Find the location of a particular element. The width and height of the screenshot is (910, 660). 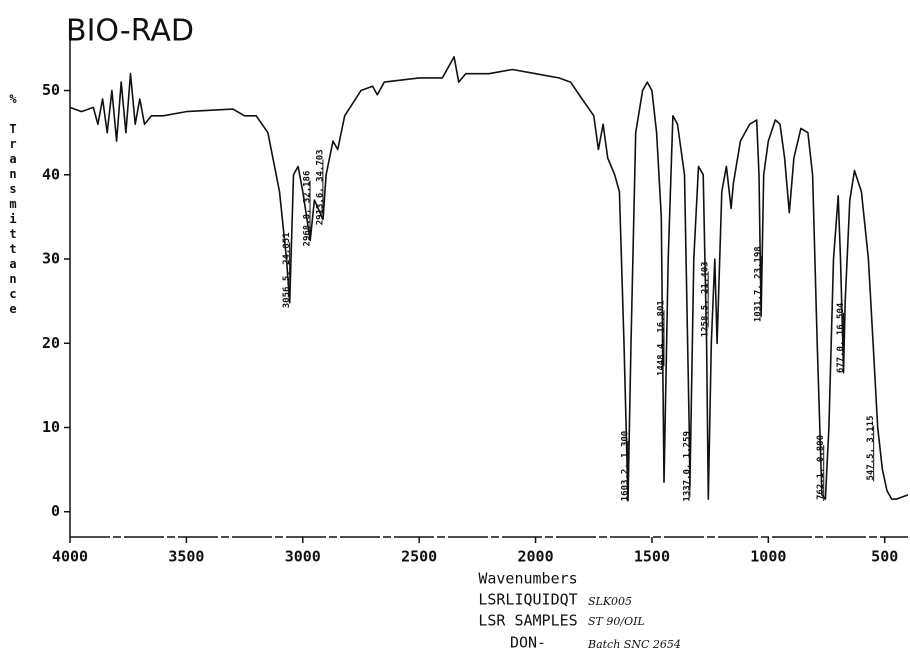

handwritten-note: SLK005 is located at coordinates (610, 601).